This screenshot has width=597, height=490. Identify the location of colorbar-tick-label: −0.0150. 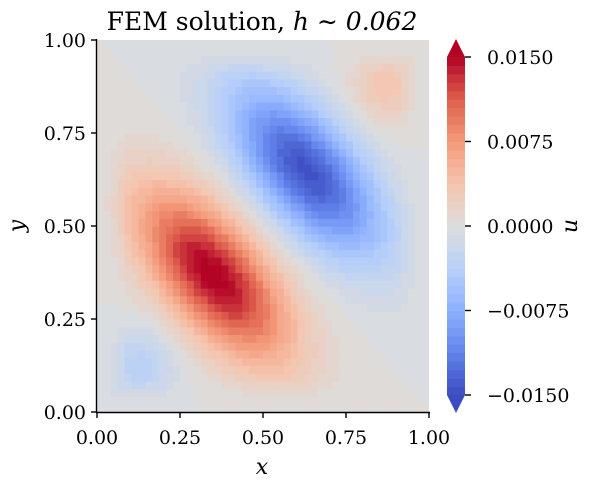
(528, 396).